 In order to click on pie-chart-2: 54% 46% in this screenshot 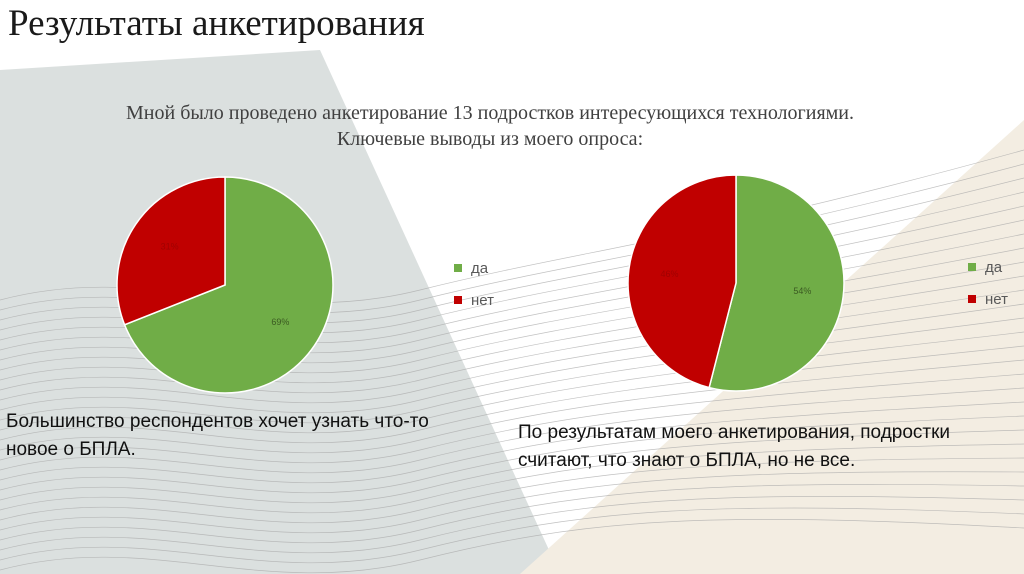, I will do `click(736, 283)`.